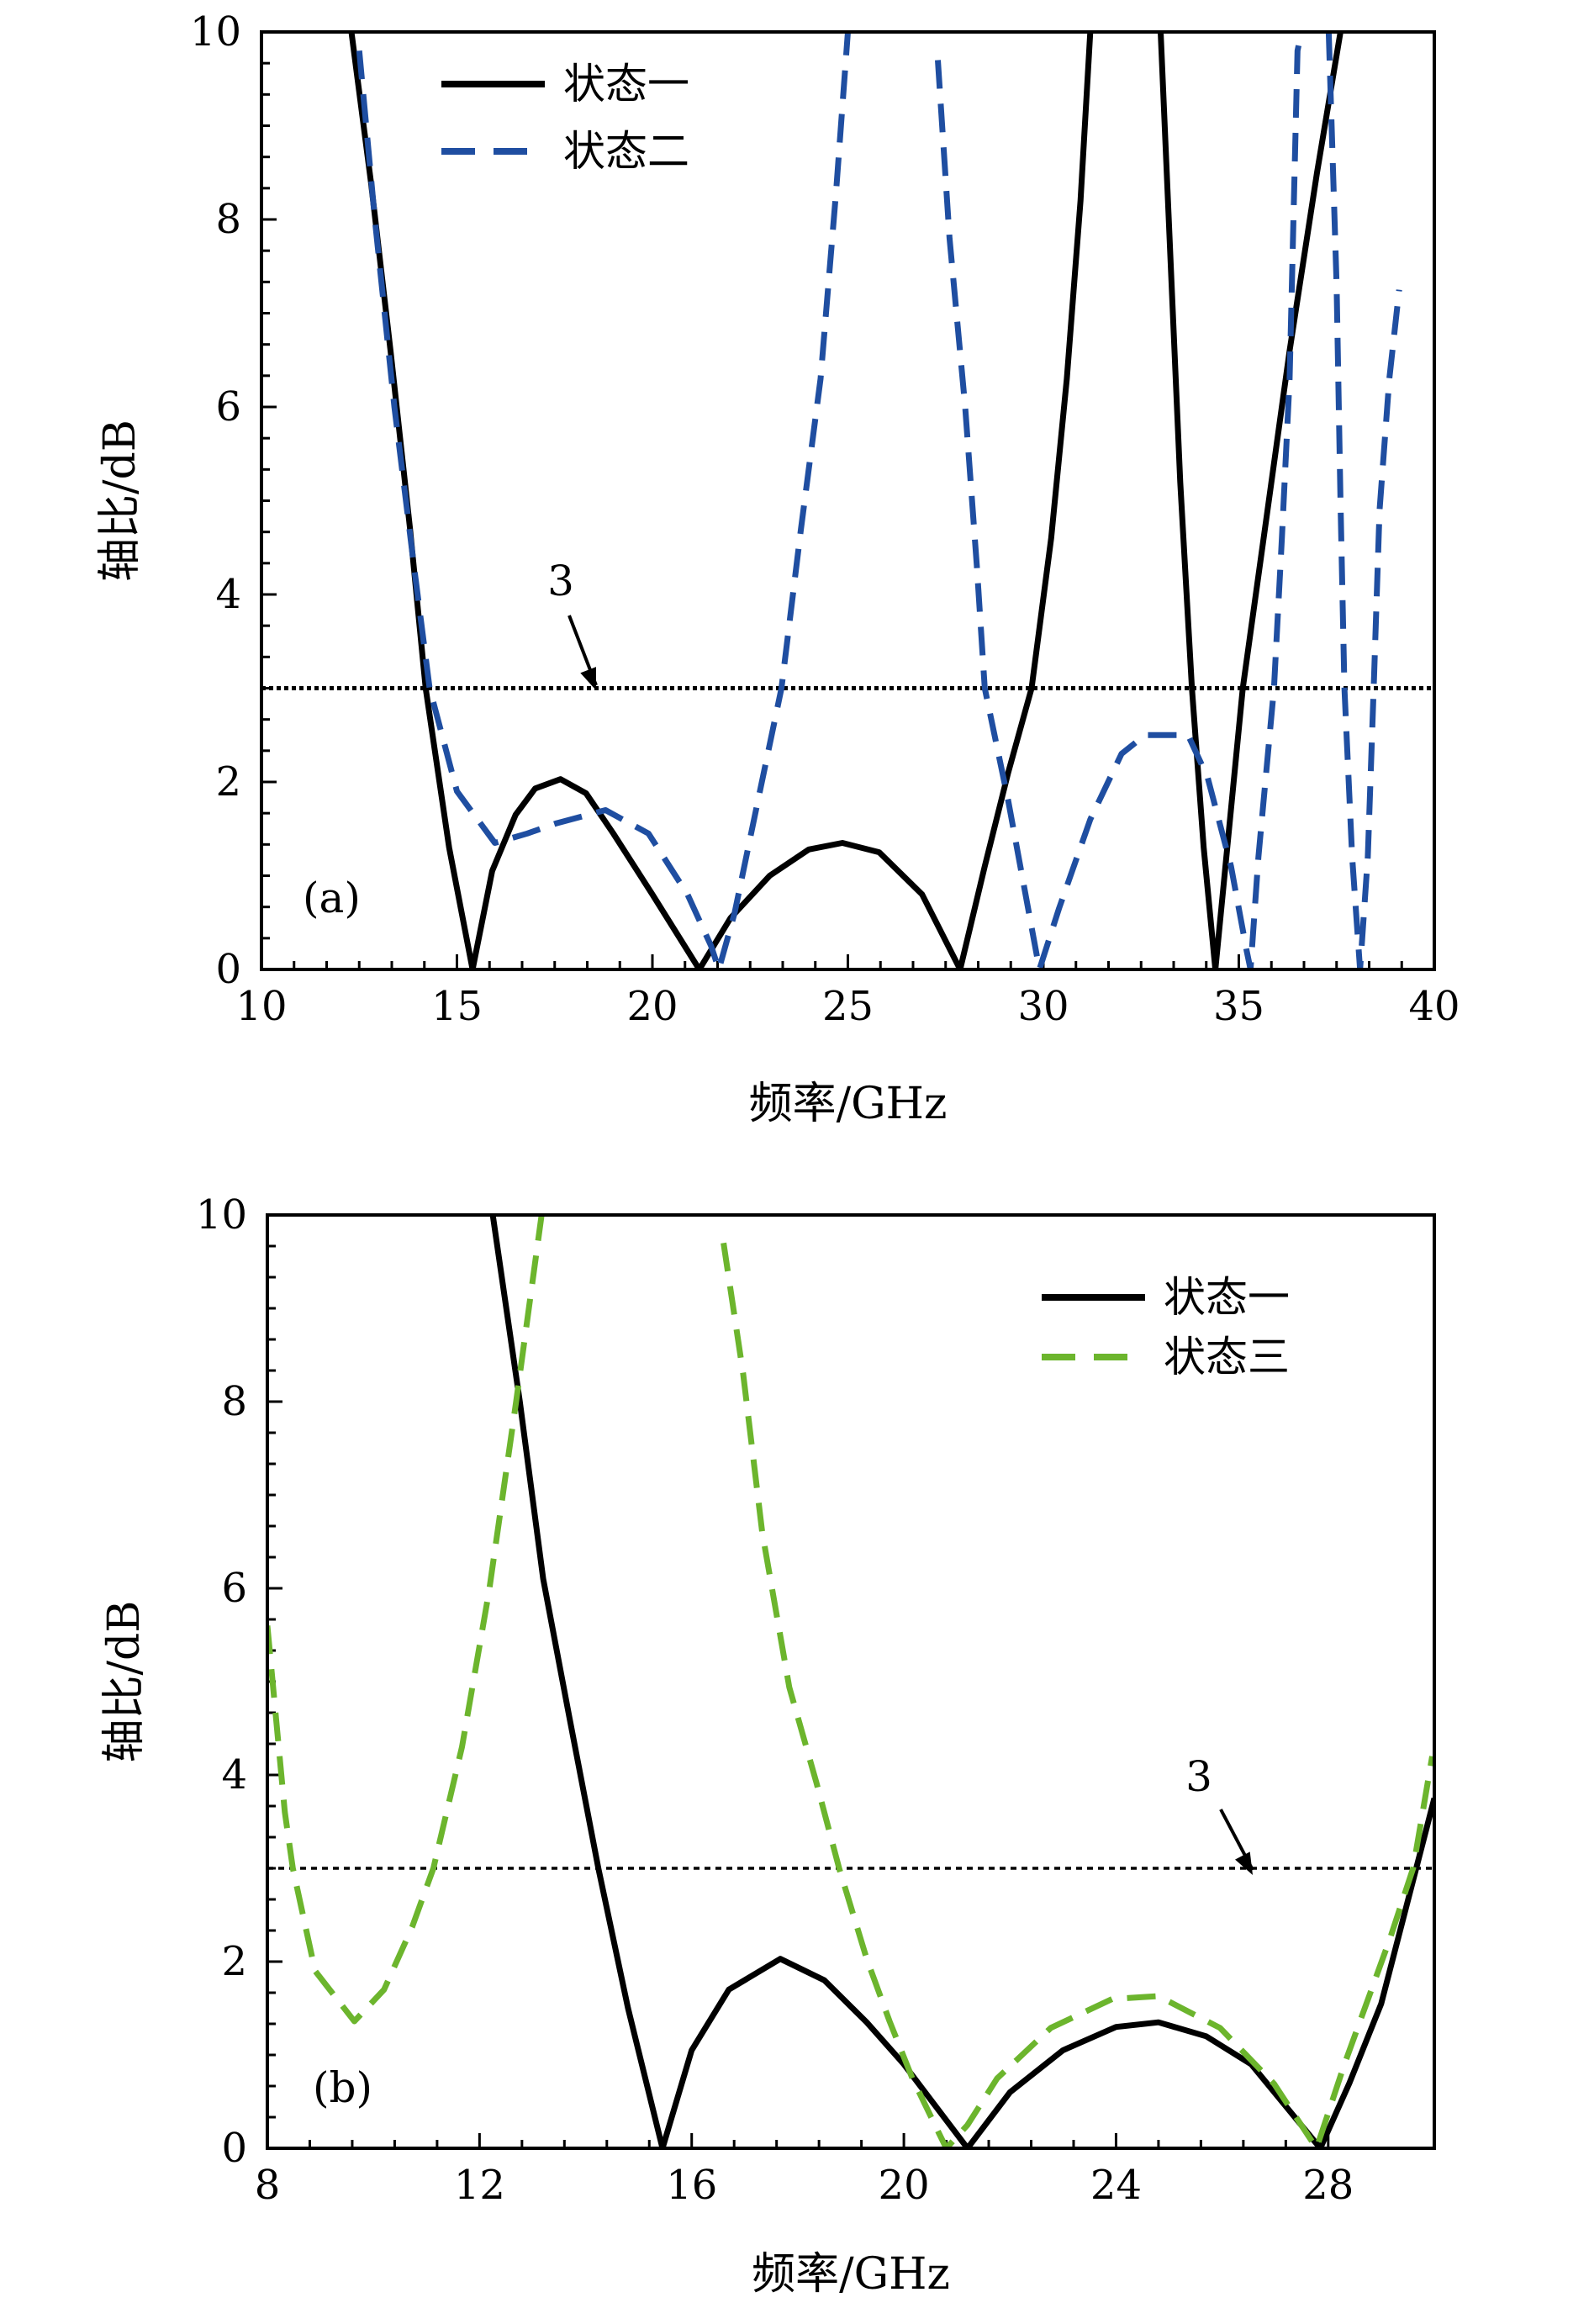  Describe the element at coordinates (1434, 1007) in the screenshot. I see `x-tick-label: 40` at that location.